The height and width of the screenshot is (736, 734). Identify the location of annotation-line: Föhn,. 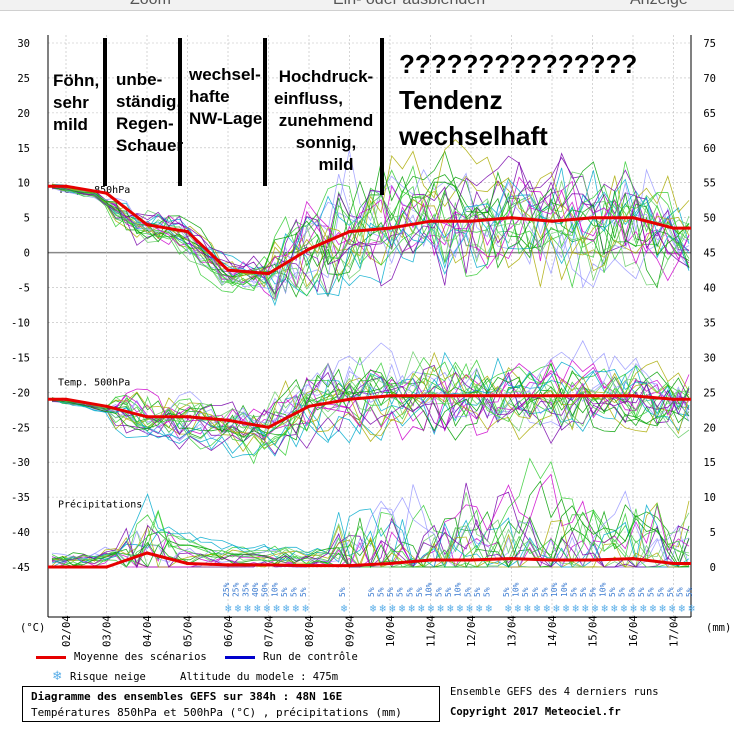
(76, 80).